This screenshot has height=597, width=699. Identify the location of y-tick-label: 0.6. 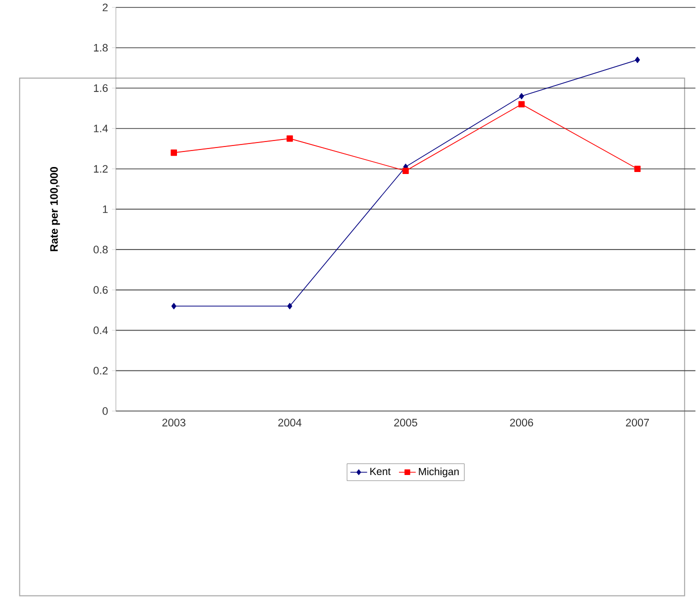
(101, 290).